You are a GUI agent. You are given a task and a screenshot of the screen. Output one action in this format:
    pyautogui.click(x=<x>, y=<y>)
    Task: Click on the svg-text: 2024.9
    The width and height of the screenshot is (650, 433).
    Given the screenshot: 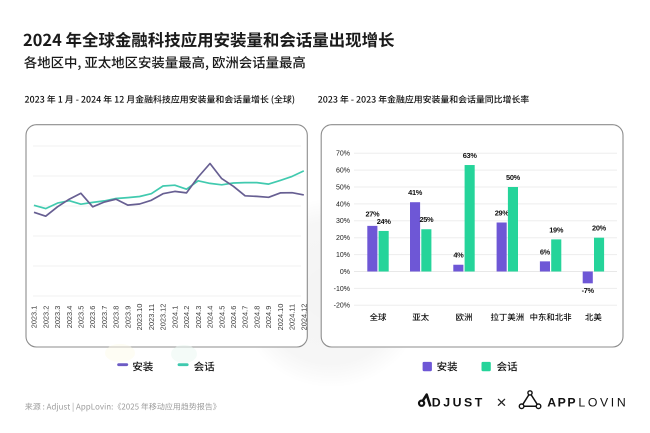 What is the action you would take?
    pyautogui.click(x=268, y=317)
    